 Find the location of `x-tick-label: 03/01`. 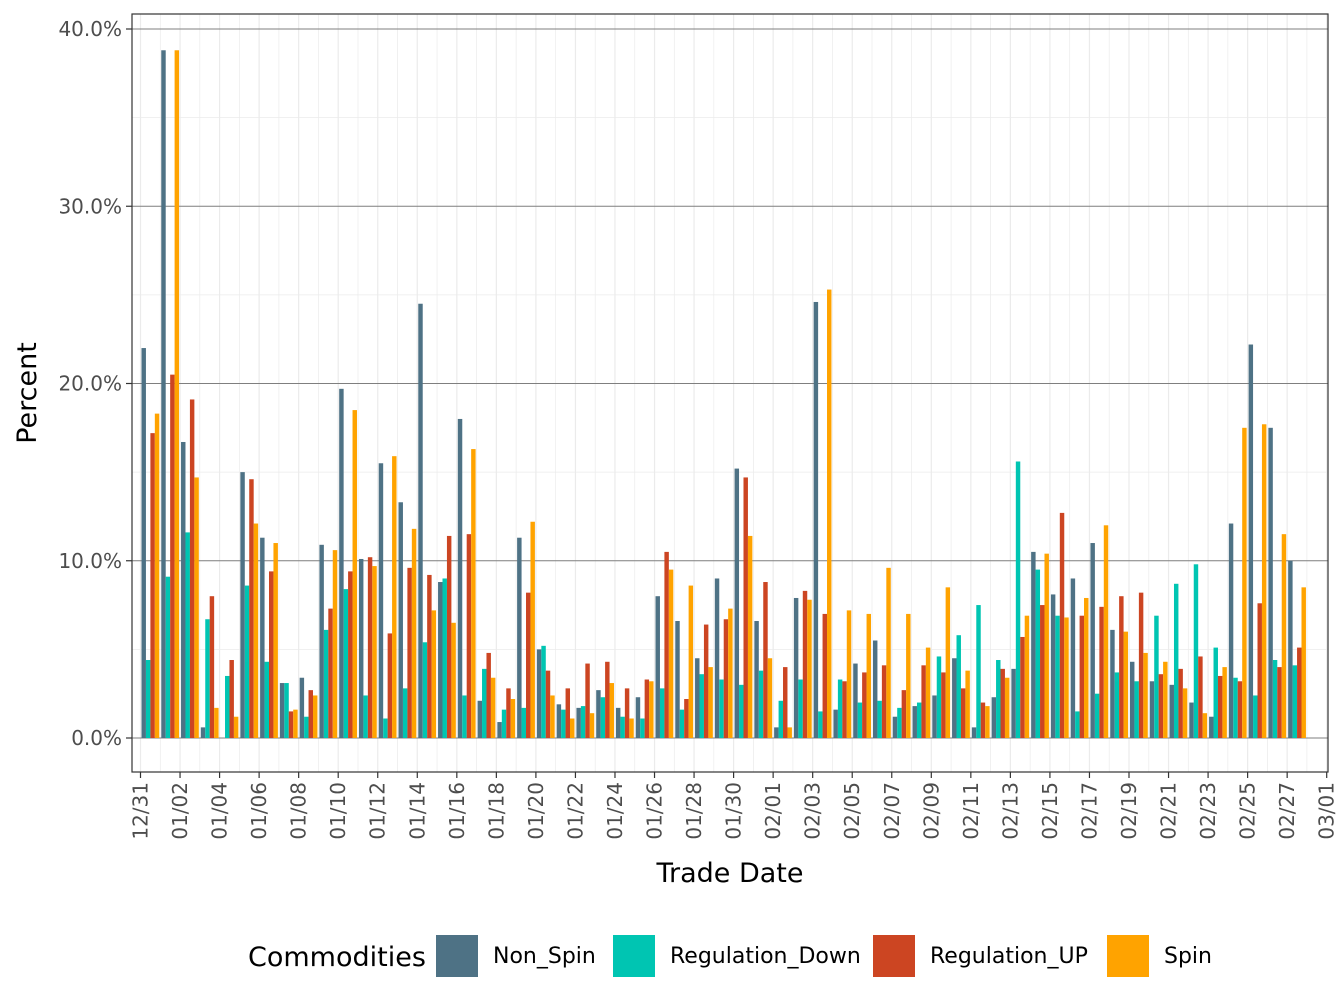

x-tick-label: 03/01 is located at coordinates (1327, 811).